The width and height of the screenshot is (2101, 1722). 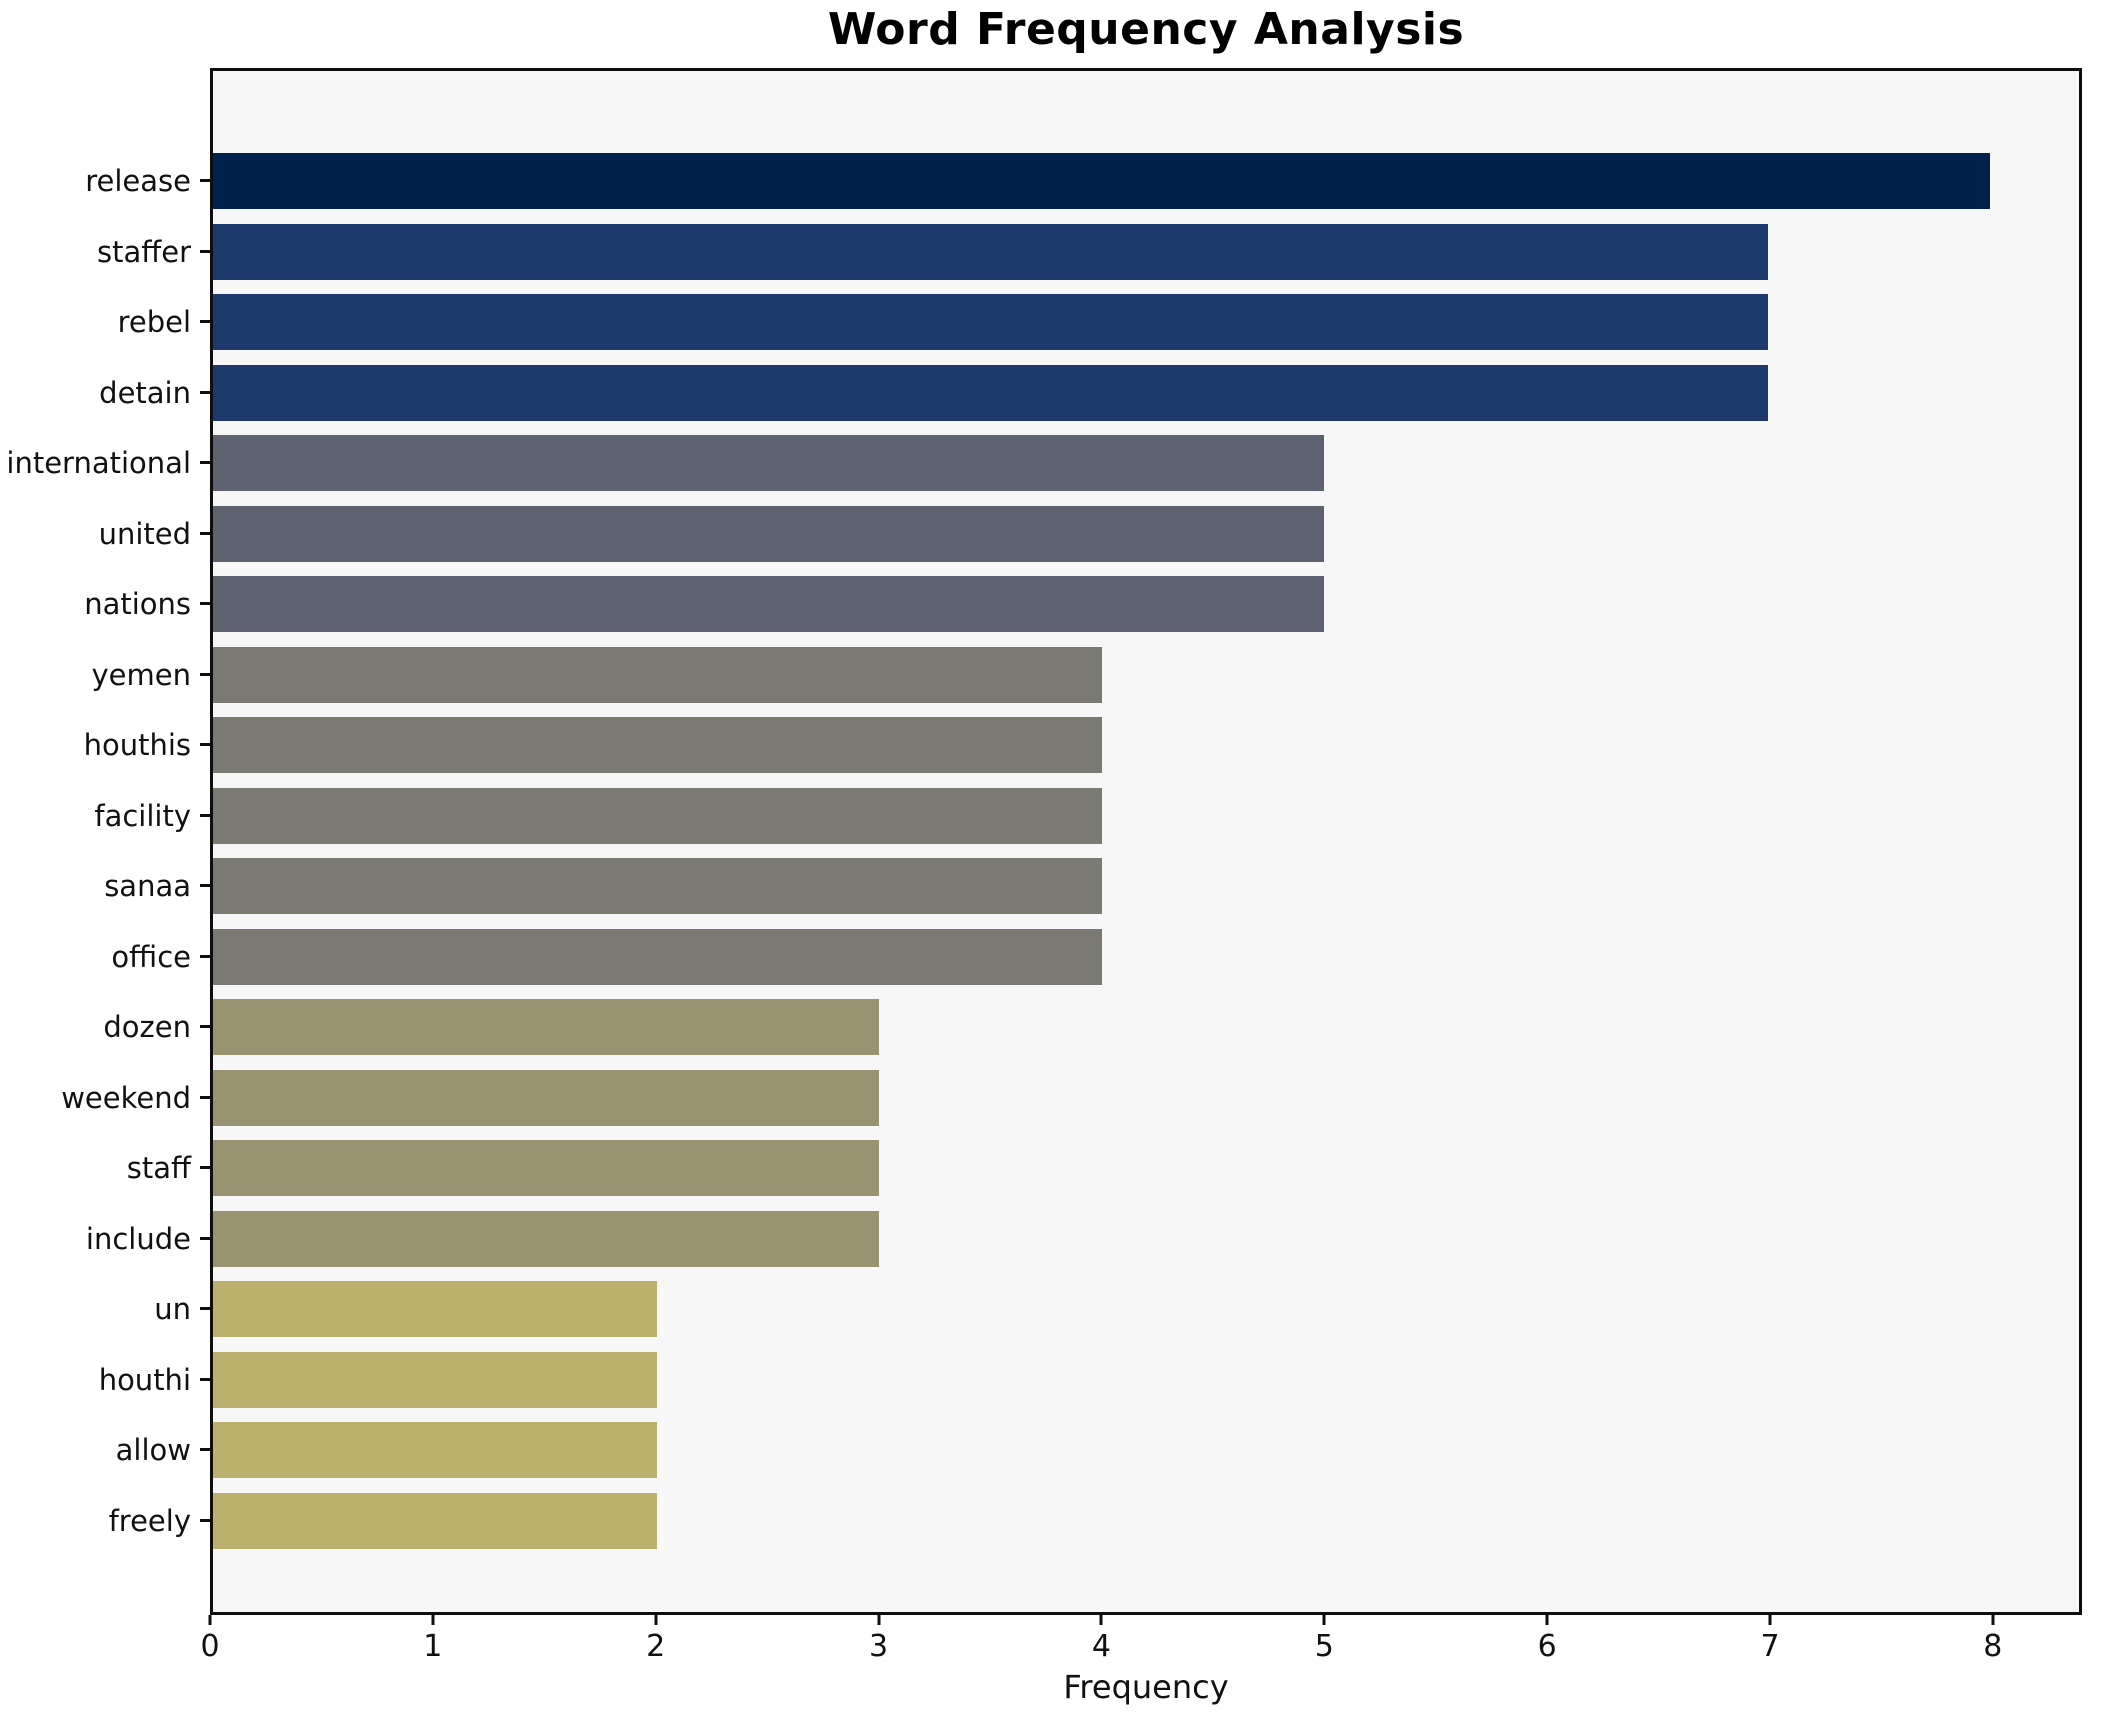 What do you see at coordinates (144, 251) in the screenshot?
I see `y-tick-label: staffer` at bounding box center [144, 251].